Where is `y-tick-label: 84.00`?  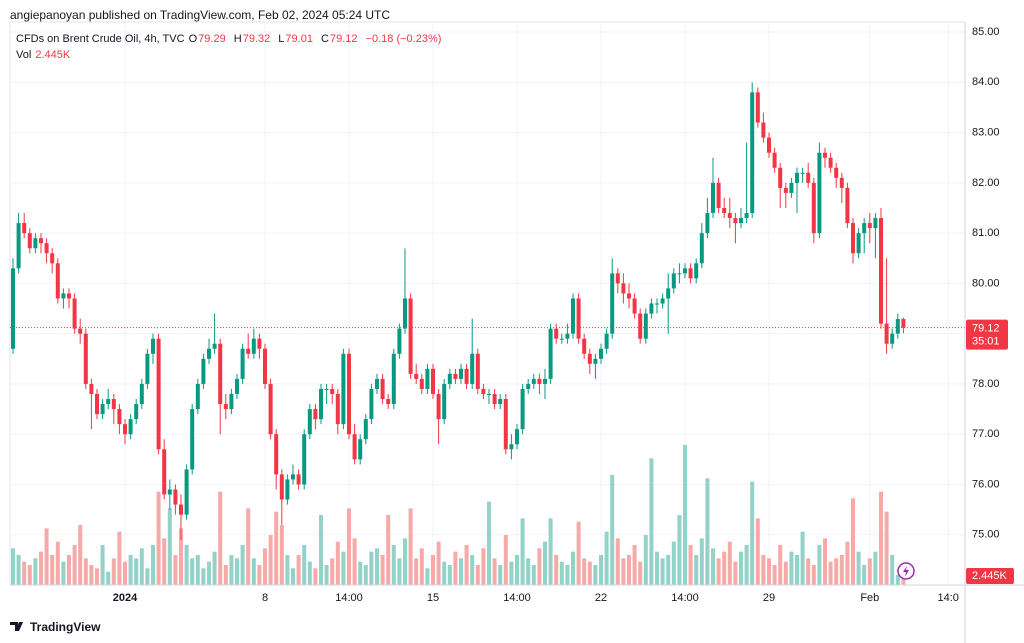 y-tick-label: 84.00 is located at coordinates (986, 82).